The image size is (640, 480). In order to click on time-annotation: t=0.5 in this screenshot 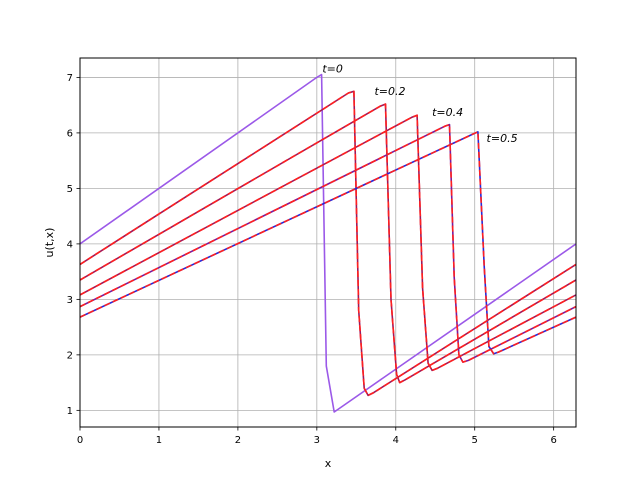, I will do `click(502, 138)`.